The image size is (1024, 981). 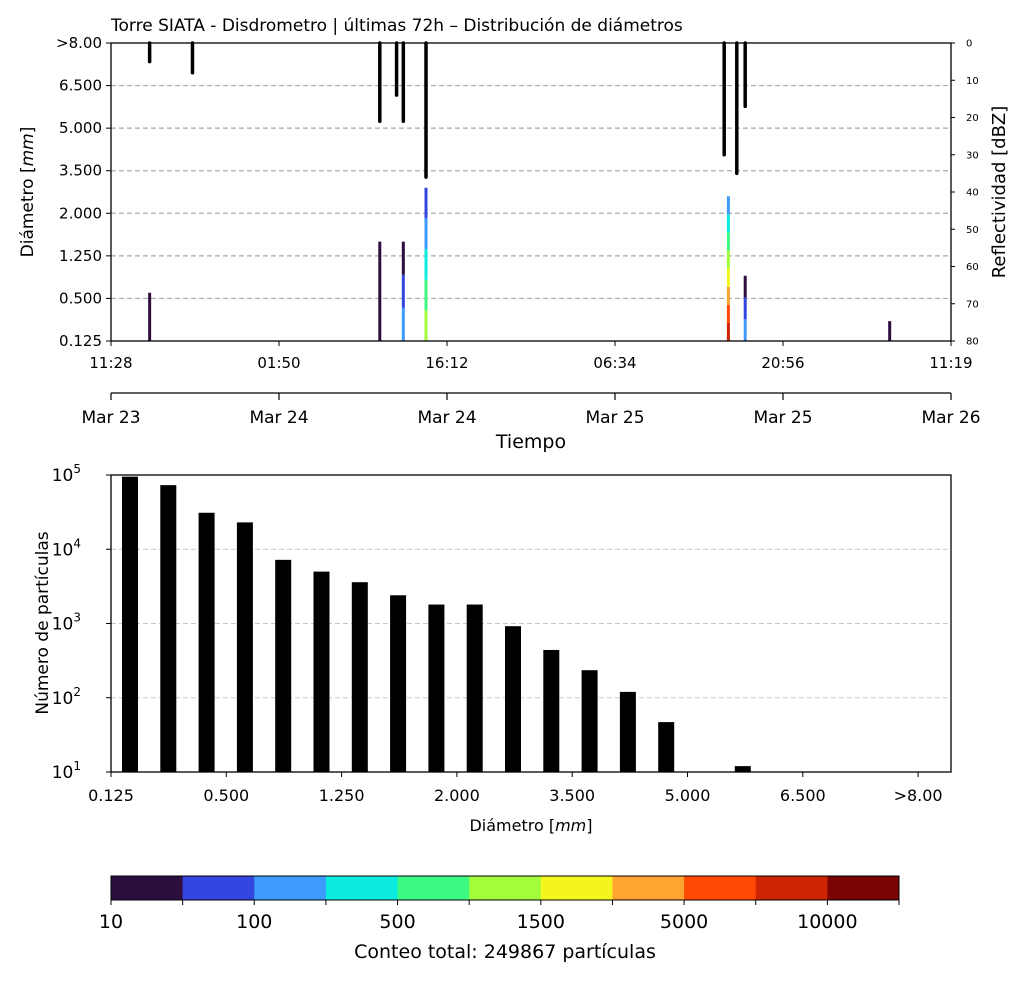 I want to click on top-y2-tick-label: 30, so click(x=972, y=155).